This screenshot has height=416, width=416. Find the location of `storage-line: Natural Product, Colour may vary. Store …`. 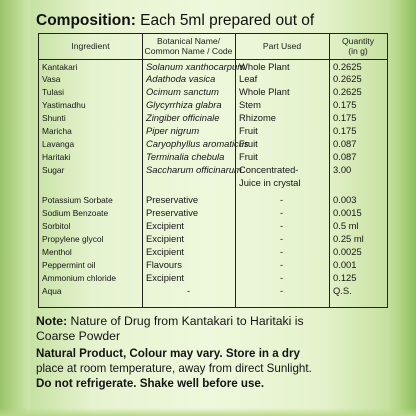

storage-line: Natural Product, Colour may vary. Store … is located at coordinates (168, 353).